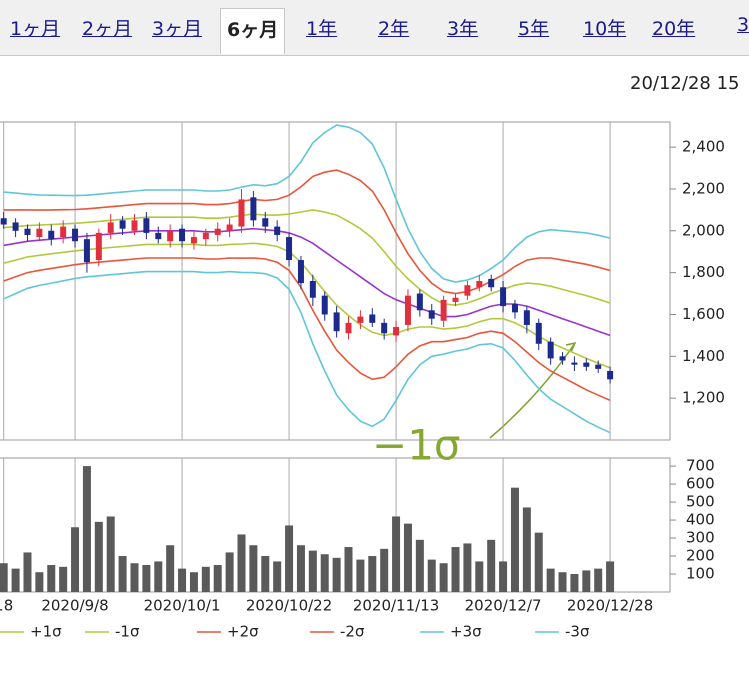 This screenshot has width=749, height=676. Describe the element at coordinates (182, 606) in the screenshot. I see `x-tick-label: 2020/10/1` at that location.